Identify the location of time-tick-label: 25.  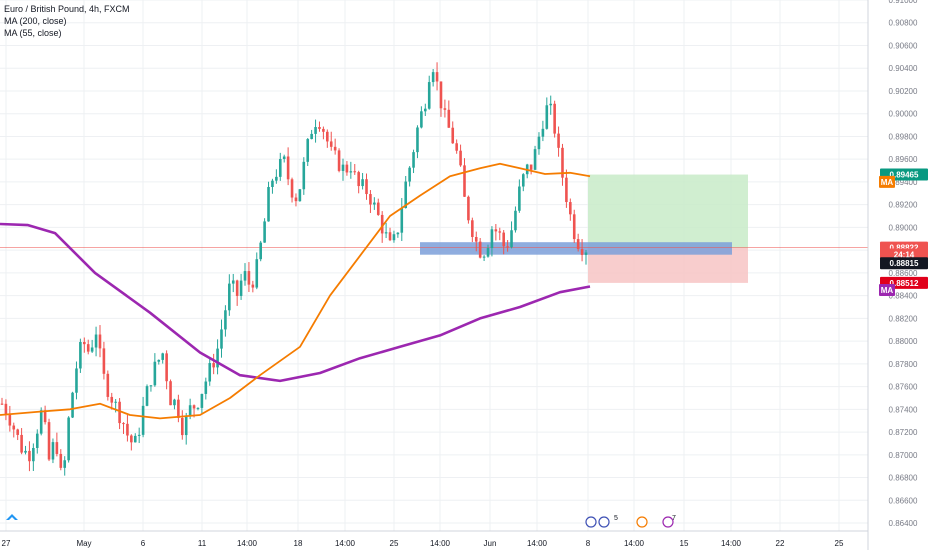
(394, 543).